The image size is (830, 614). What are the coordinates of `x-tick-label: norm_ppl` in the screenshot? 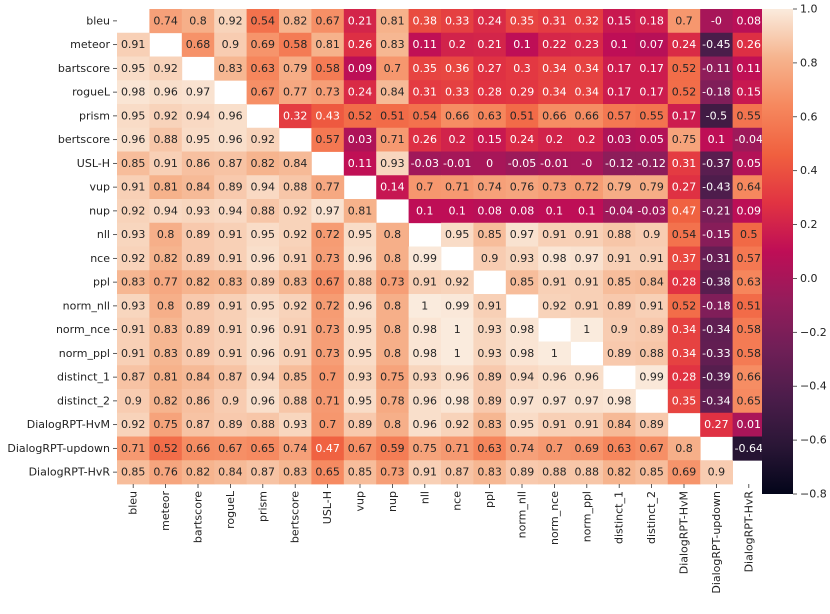 It's located at (586, 516).